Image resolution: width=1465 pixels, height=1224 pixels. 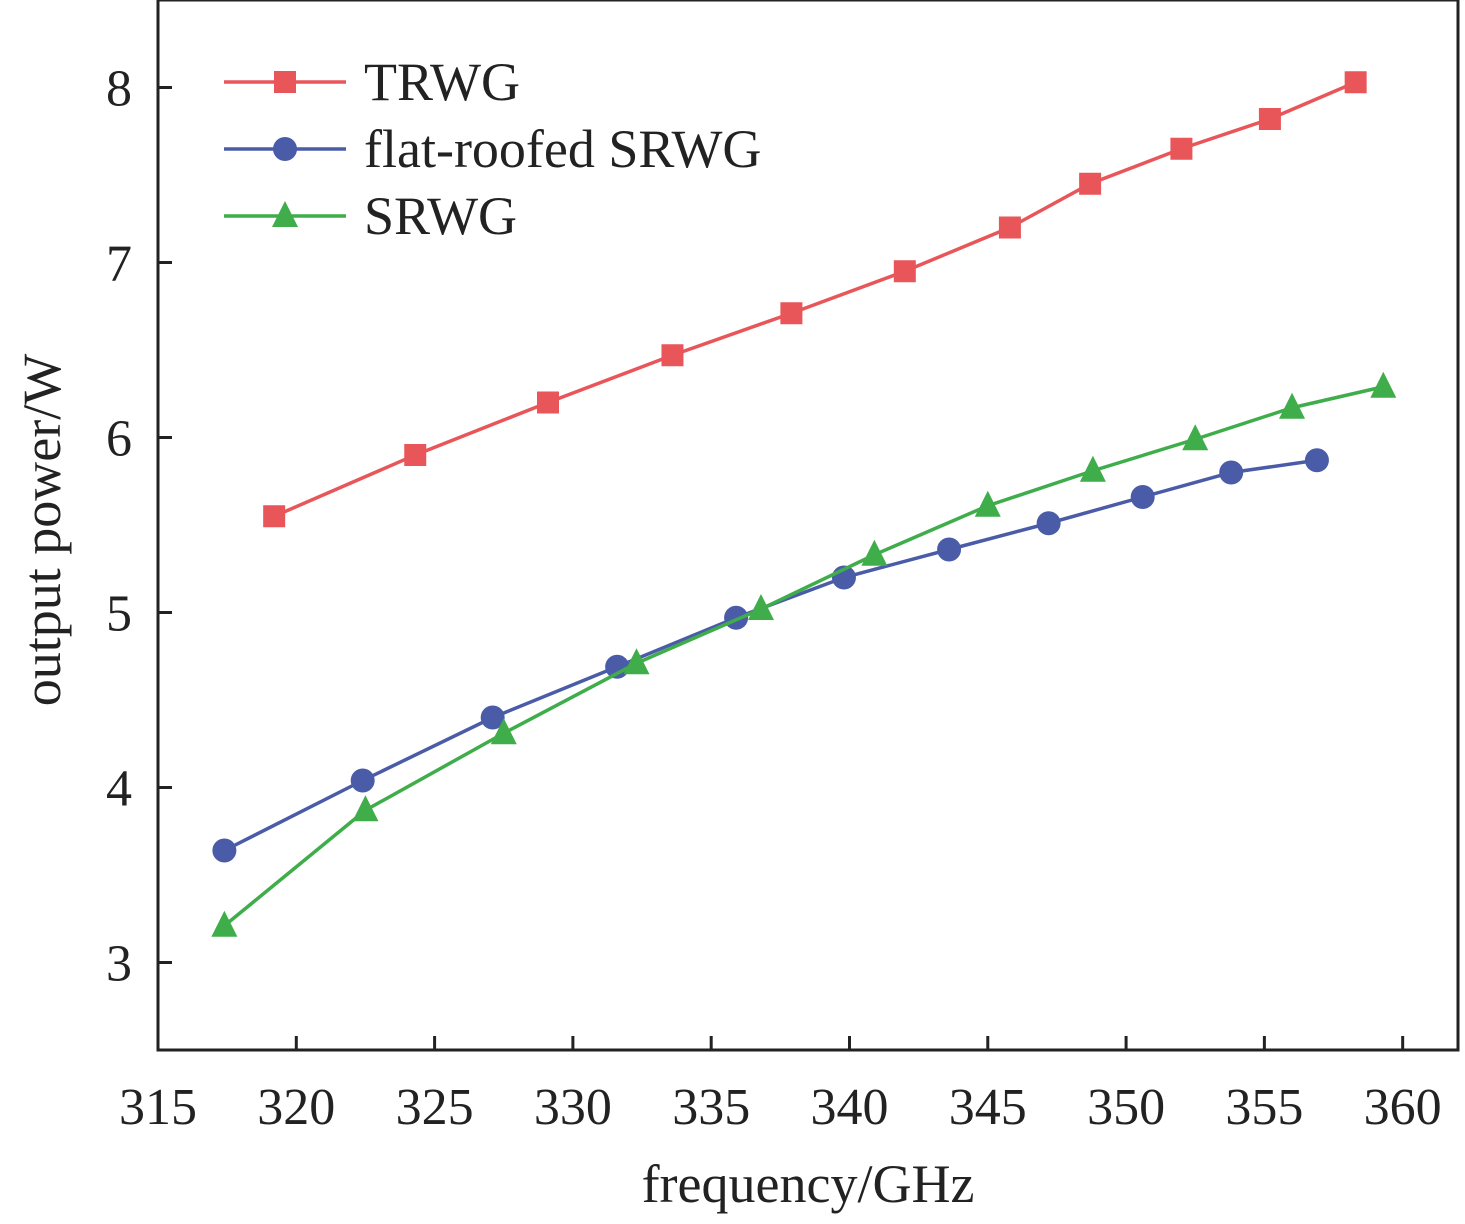 I want to click on x-tick-label: 320, so click(x=296, y=1107).